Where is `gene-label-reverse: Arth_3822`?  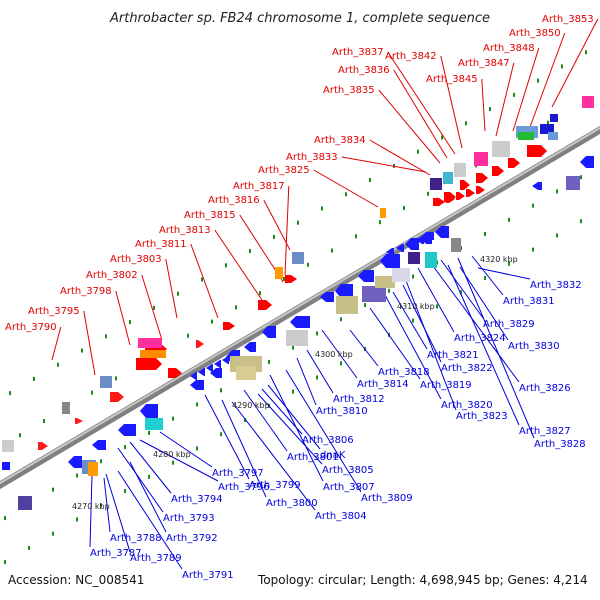 gene-label-reverse: Arth_3822 is located at coordinates (467, 368).